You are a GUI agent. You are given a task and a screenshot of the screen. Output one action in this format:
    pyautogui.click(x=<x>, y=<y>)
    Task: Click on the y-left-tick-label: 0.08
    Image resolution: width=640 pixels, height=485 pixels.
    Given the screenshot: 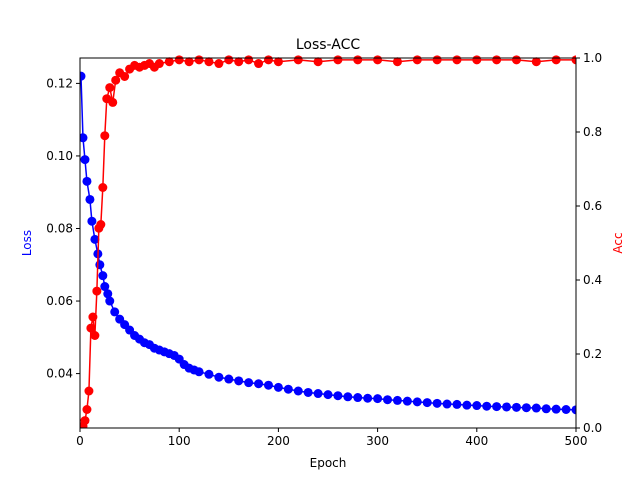 What is the action you would take?
    pyautogui.click(x=59, y=228)
    